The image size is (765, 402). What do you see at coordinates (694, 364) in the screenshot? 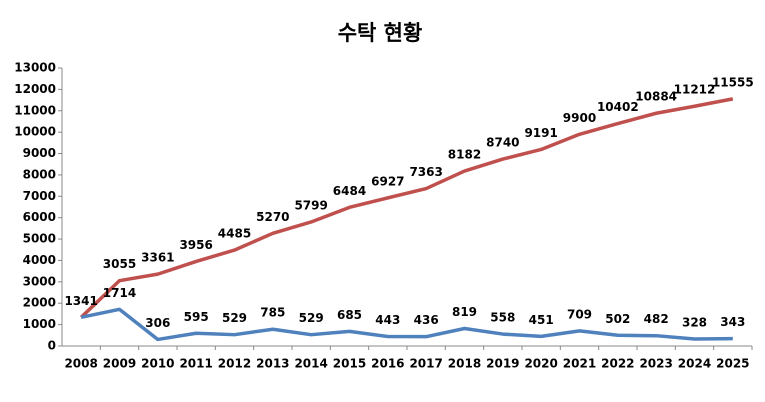
I see `x-tick-label: 2024` at bounding box center [694, 364].